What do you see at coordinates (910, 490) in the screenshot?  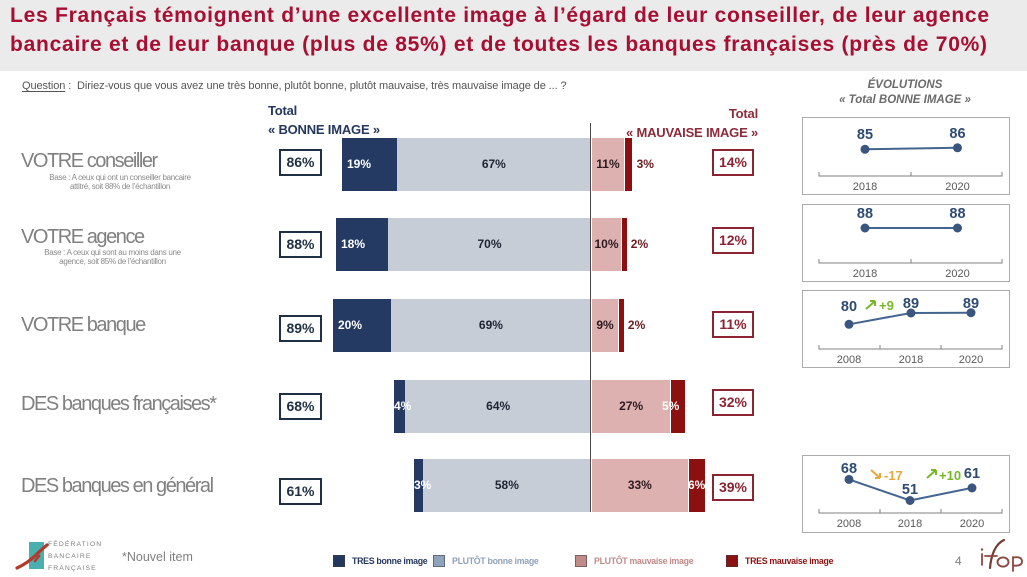 I see `svg-text: 51` at bounding box center [910, 490].